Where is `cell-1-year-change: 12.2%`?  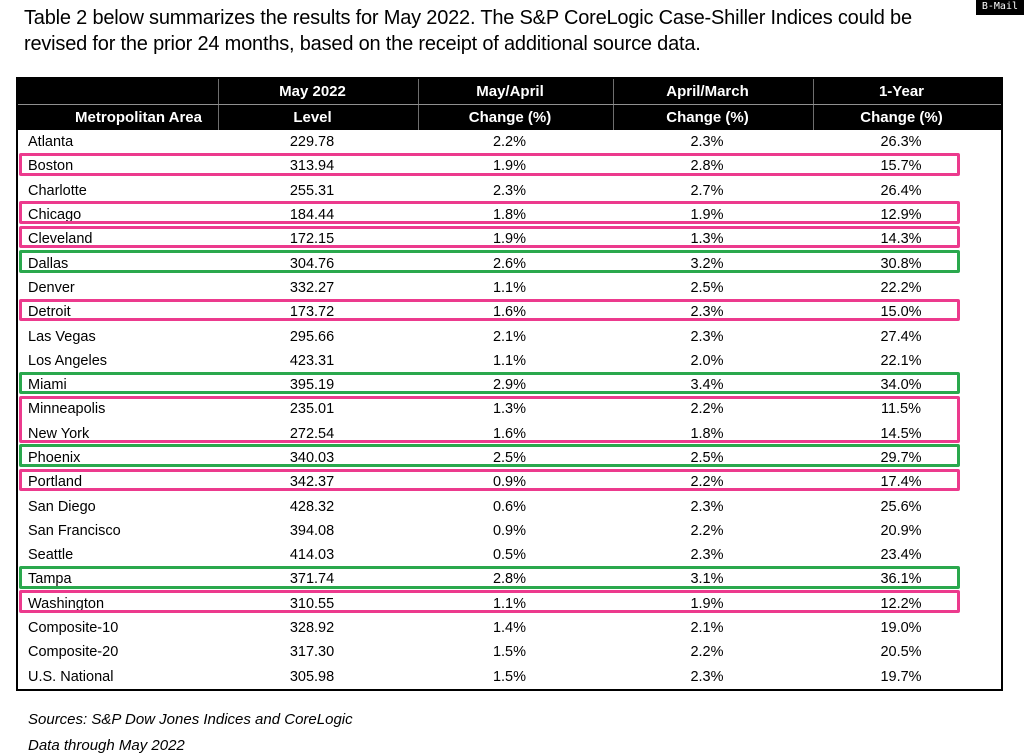 cell-1-year-change: 12.2% is located at coordinates (901, 603).